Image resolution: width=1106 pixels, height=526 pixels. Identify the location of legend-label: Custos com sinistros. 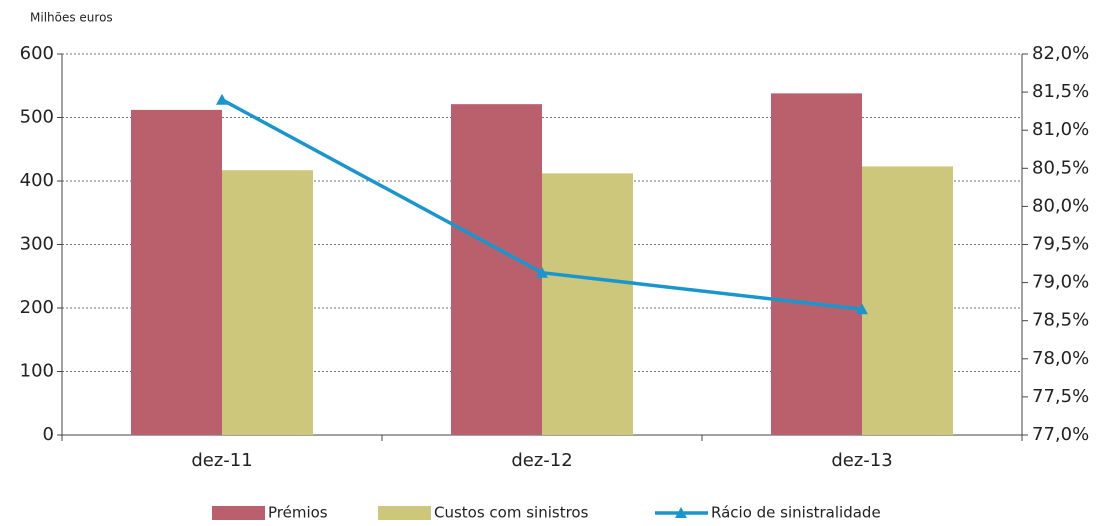
(511, 513).